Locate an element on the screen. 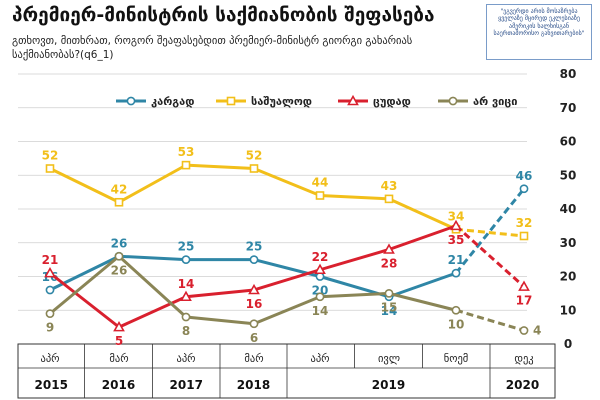 This screenshot has height=400, width=600. legend-marker-bad is located at coordinates (353, 100).